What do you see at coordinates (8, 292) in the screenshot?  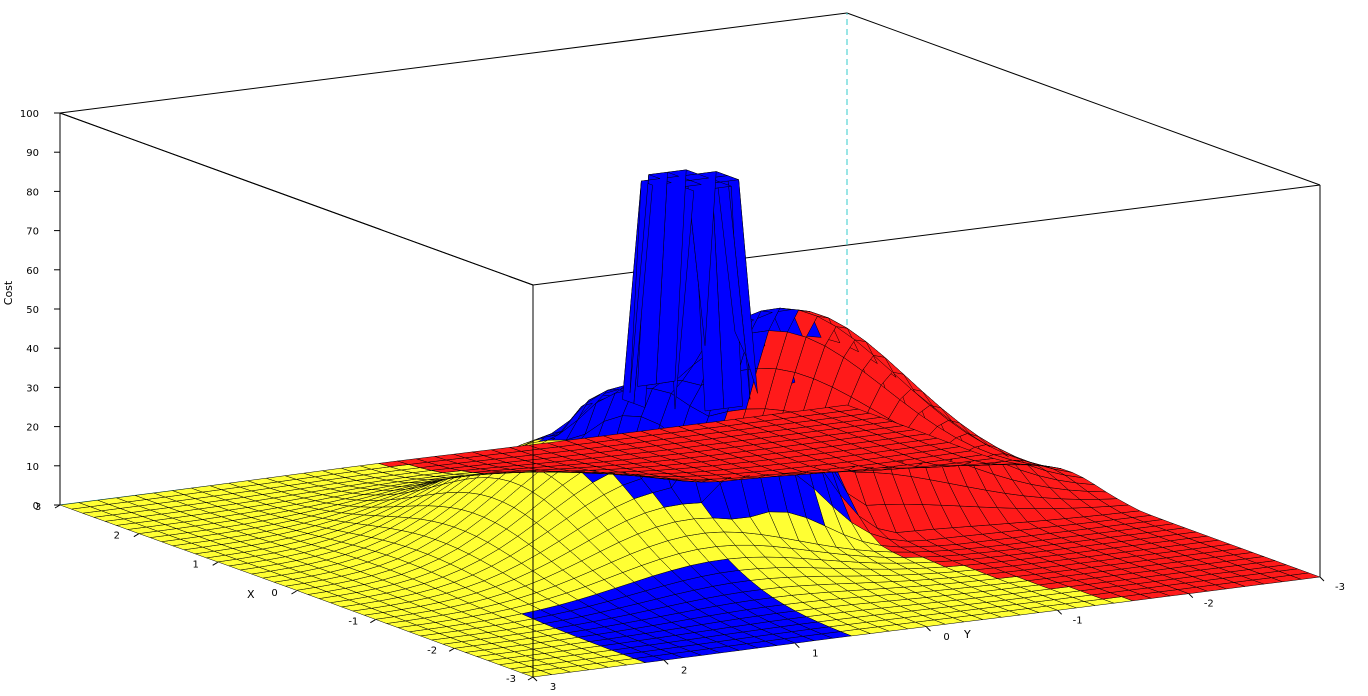 I see `z-axis-title: Cost` at bounding box center [8, 292].